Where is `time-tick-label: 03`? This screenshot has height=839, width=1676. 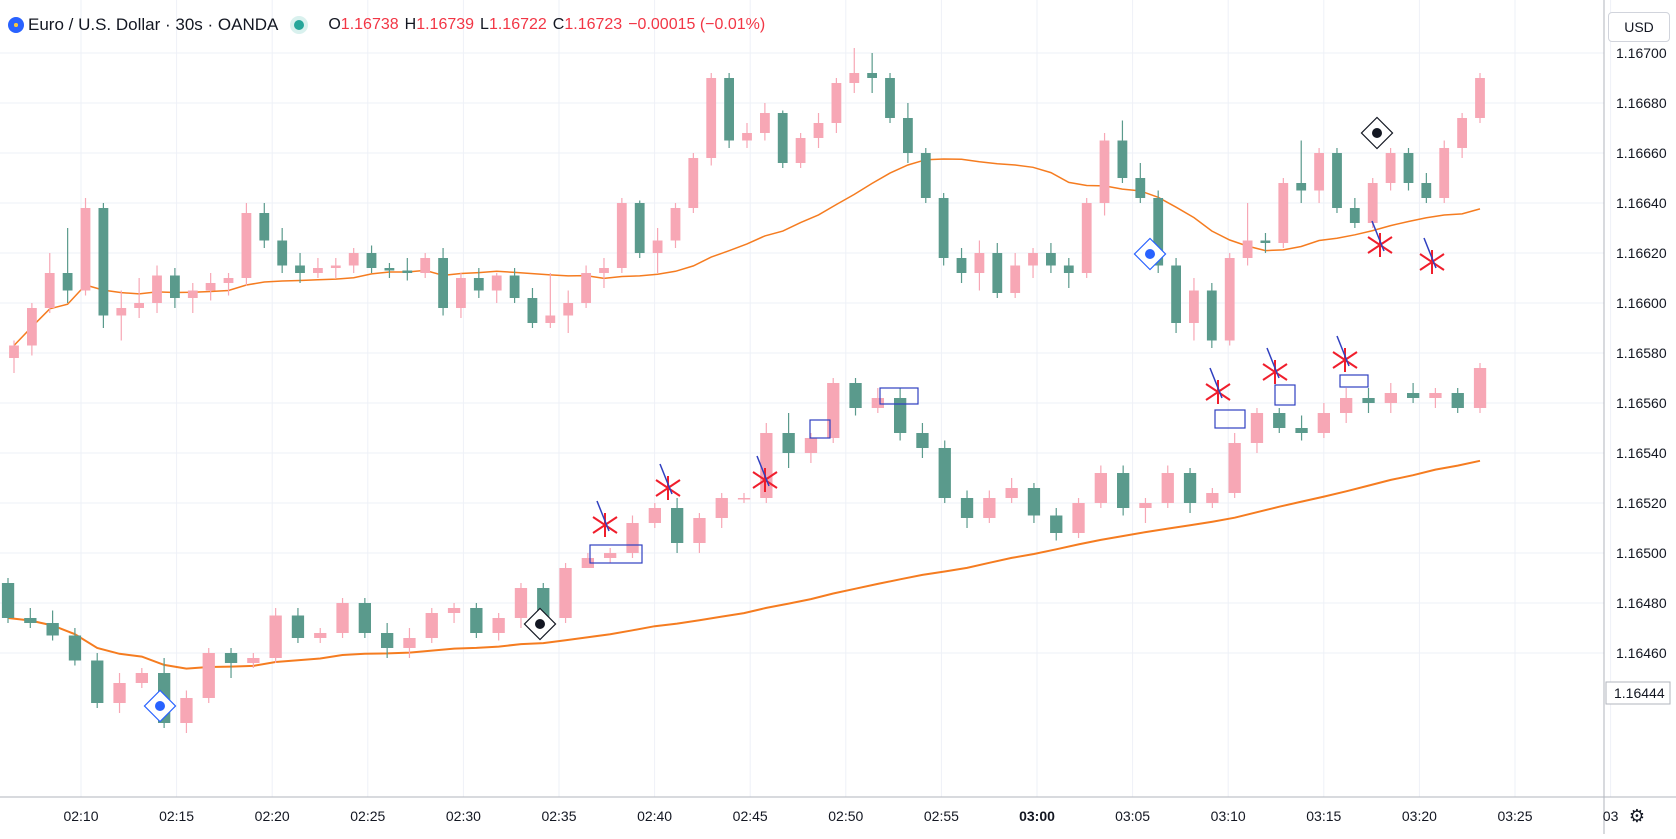 time-tick-label: 03 is located at coordinates (1611, 816).